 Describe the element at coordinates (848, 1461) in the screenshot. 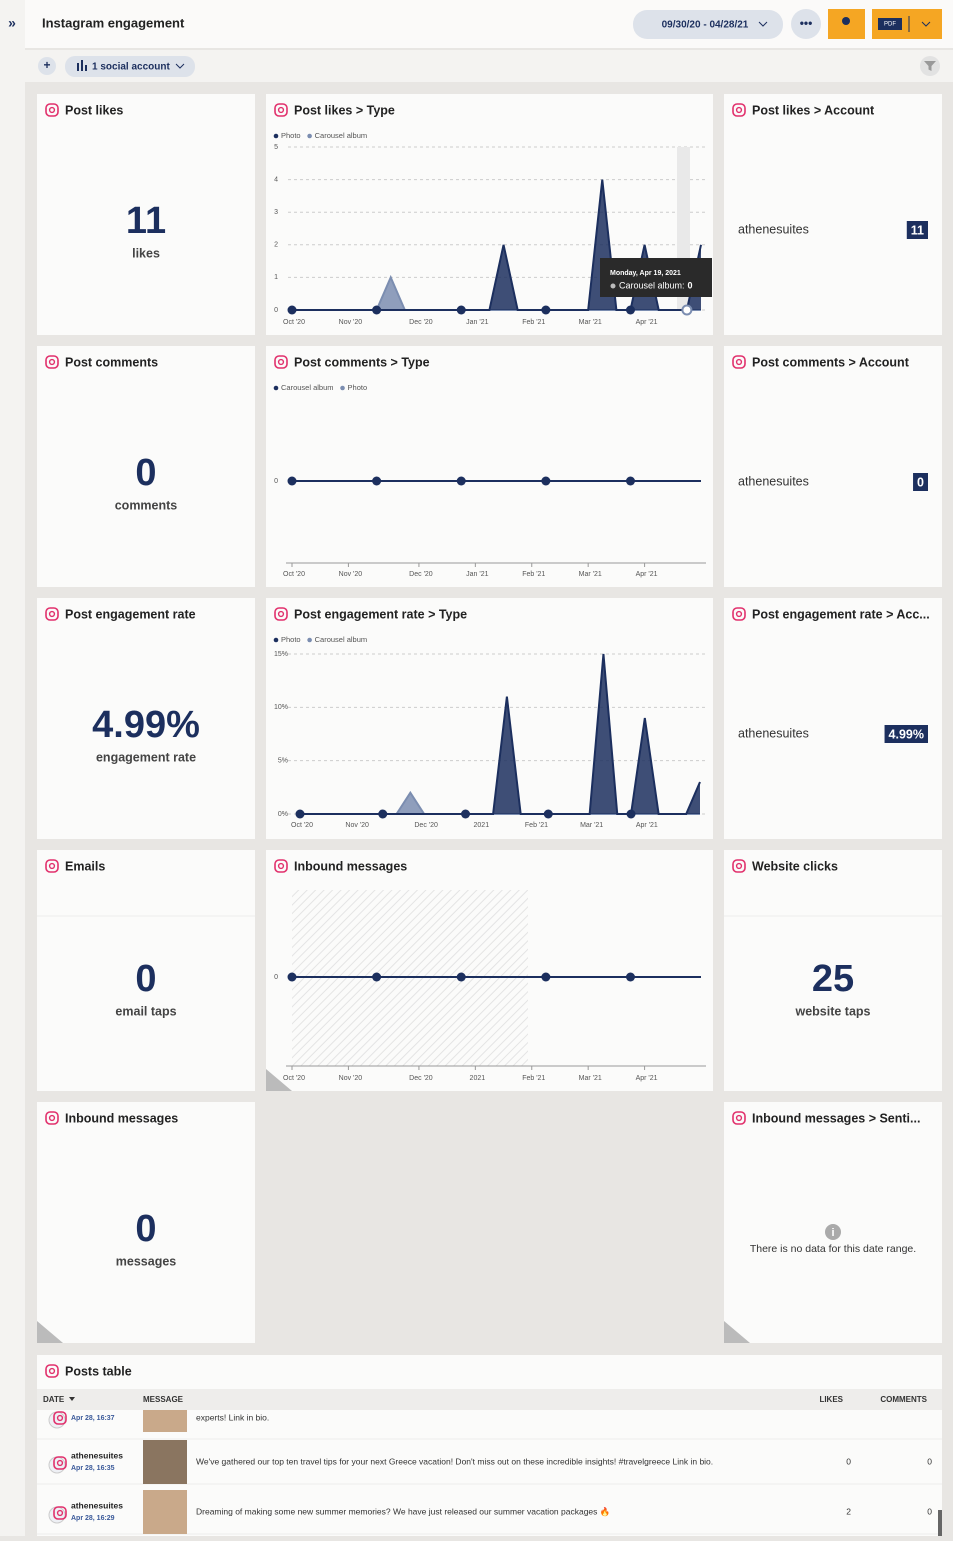

I see `likes: 0` at that location.